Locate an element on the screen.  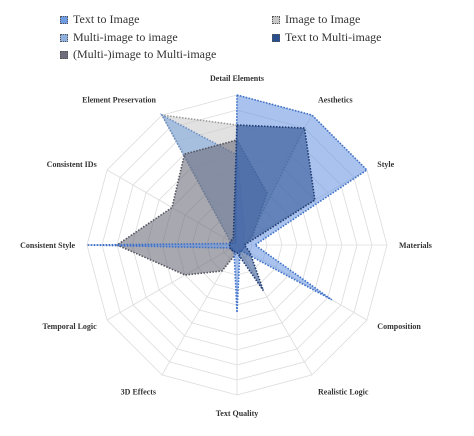
legend-label: Image to Image is located at coordinates (323, 19).